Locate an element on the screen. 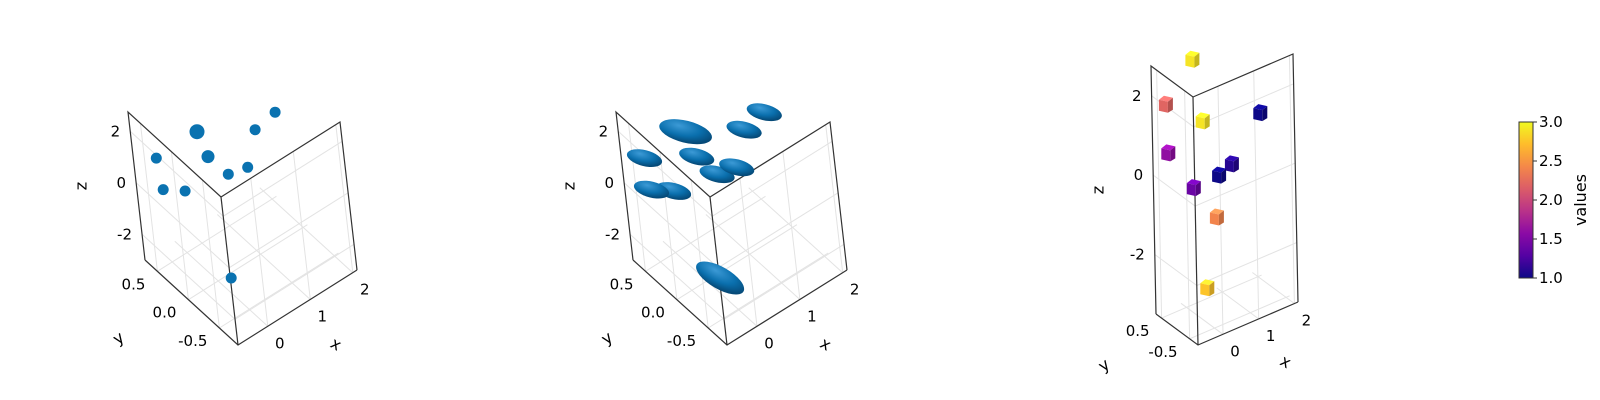  axis-labels: z x y is located at coordinates (209, 268).